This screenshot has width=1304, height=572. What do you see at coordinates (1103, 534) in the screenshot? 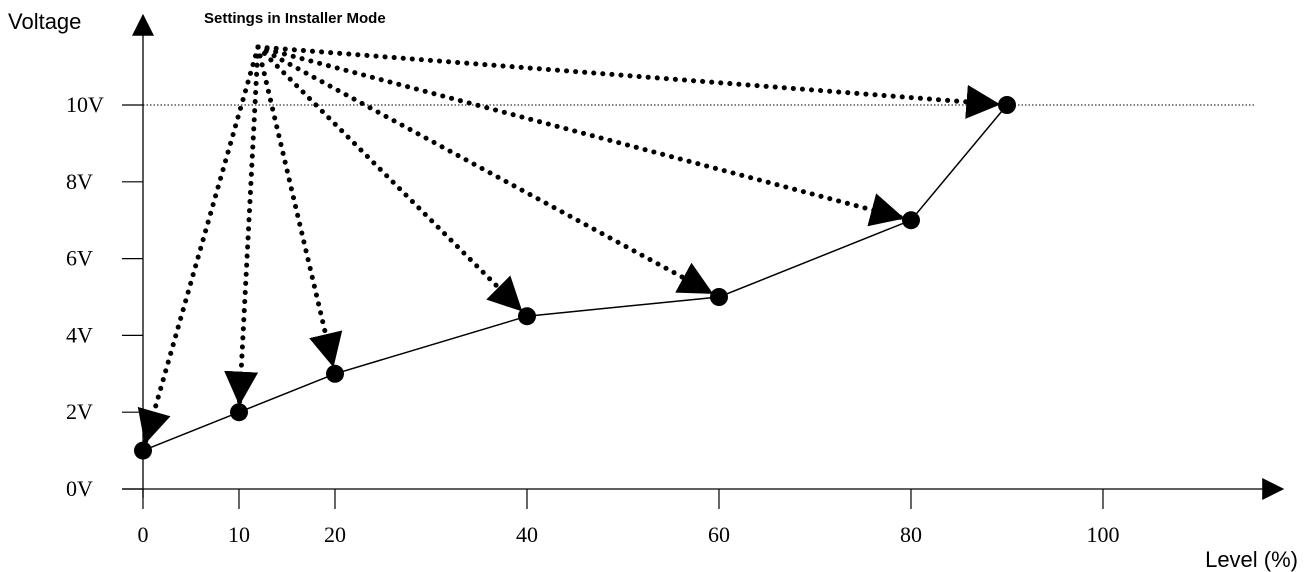
I see `x-tick-label: 100` at bounding box center [1103, 534].